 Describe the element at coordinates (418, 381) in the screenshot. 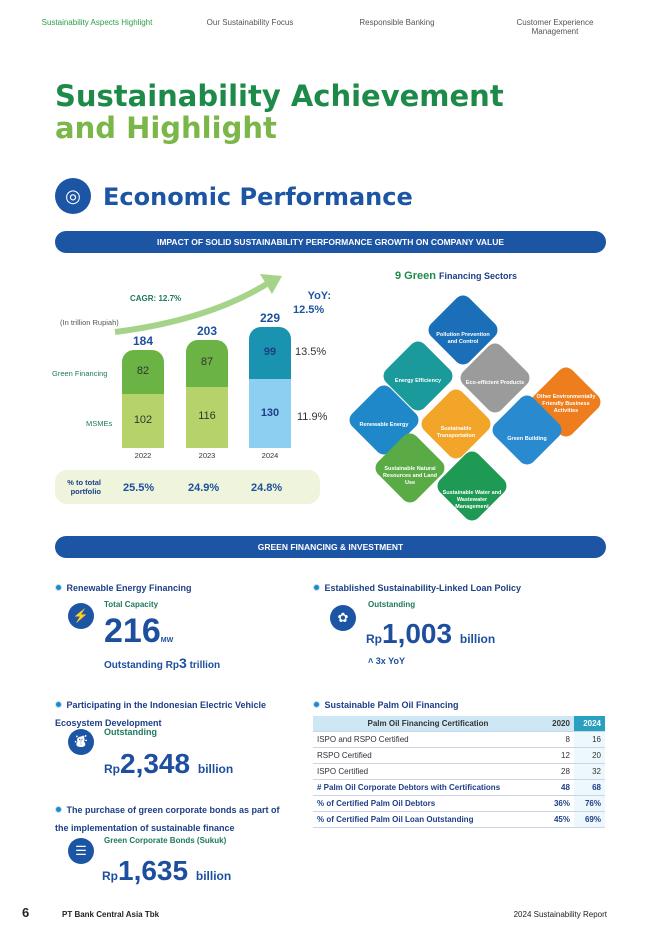

I see `sector-label: Energy Efficiency` at that location.